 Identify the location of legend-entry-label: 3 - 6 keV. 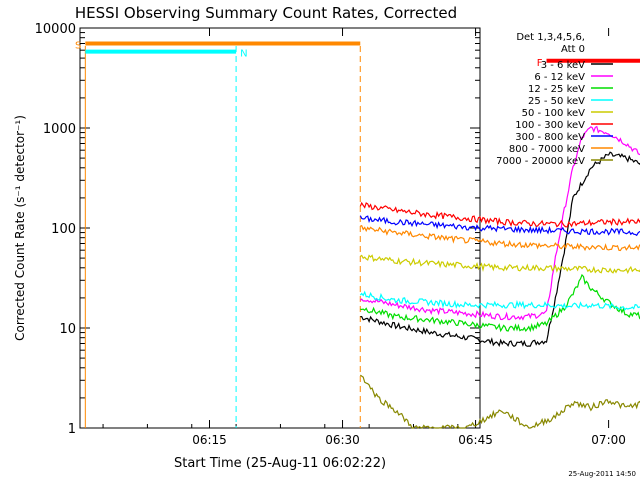
(563, 65).